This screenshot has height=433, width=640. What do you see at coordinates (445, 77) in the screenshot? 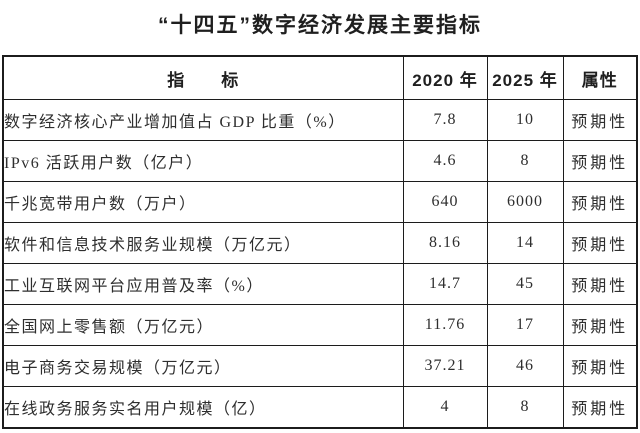
I see `col-header-2020: 2020 年` at bounding box center [445, 77].